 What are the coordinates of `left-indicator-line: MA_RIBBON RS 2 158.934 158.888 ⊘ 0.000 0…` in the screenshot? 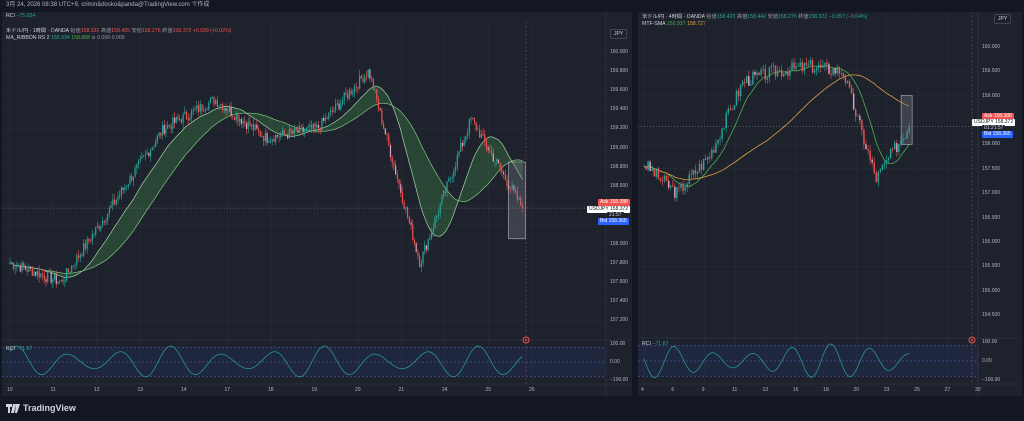 It's located at (65, 38).